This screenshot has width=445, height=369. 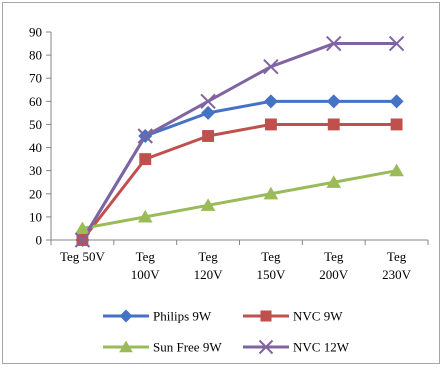 I want to click on x-tick-label: Teg 100V, so click(x=146, y=265).